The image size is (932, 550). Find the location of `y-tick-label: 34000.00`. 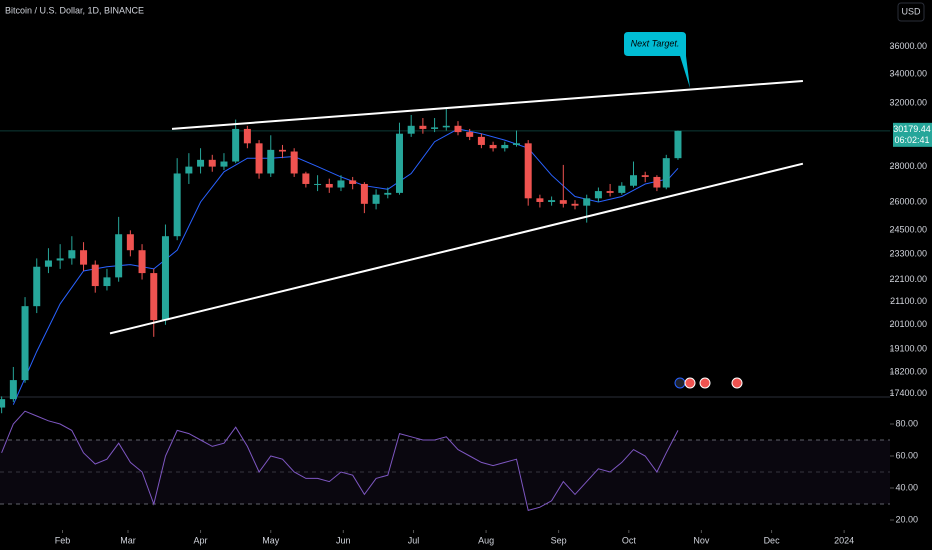

y-tick-label: 34000.00 is located at coordinates (908, 73).